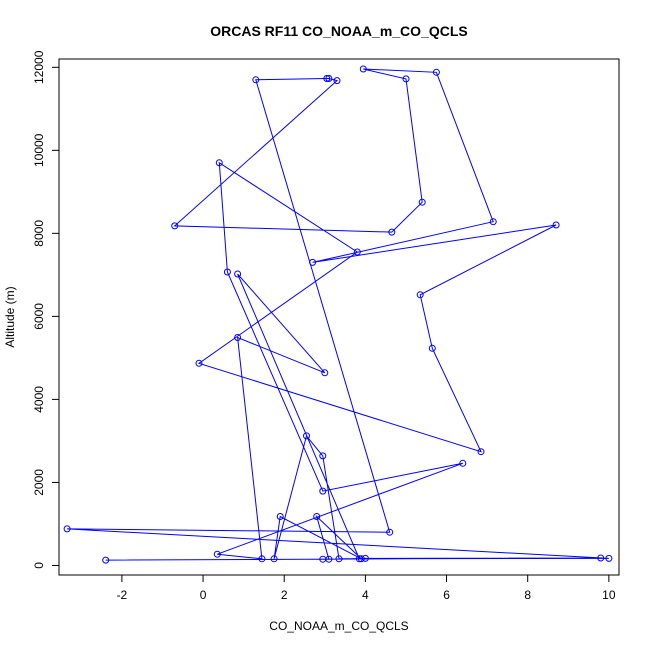  Describe the element at coordinates (284, 595) in the screenshot. I see `x-tick-label: 2` at that location.